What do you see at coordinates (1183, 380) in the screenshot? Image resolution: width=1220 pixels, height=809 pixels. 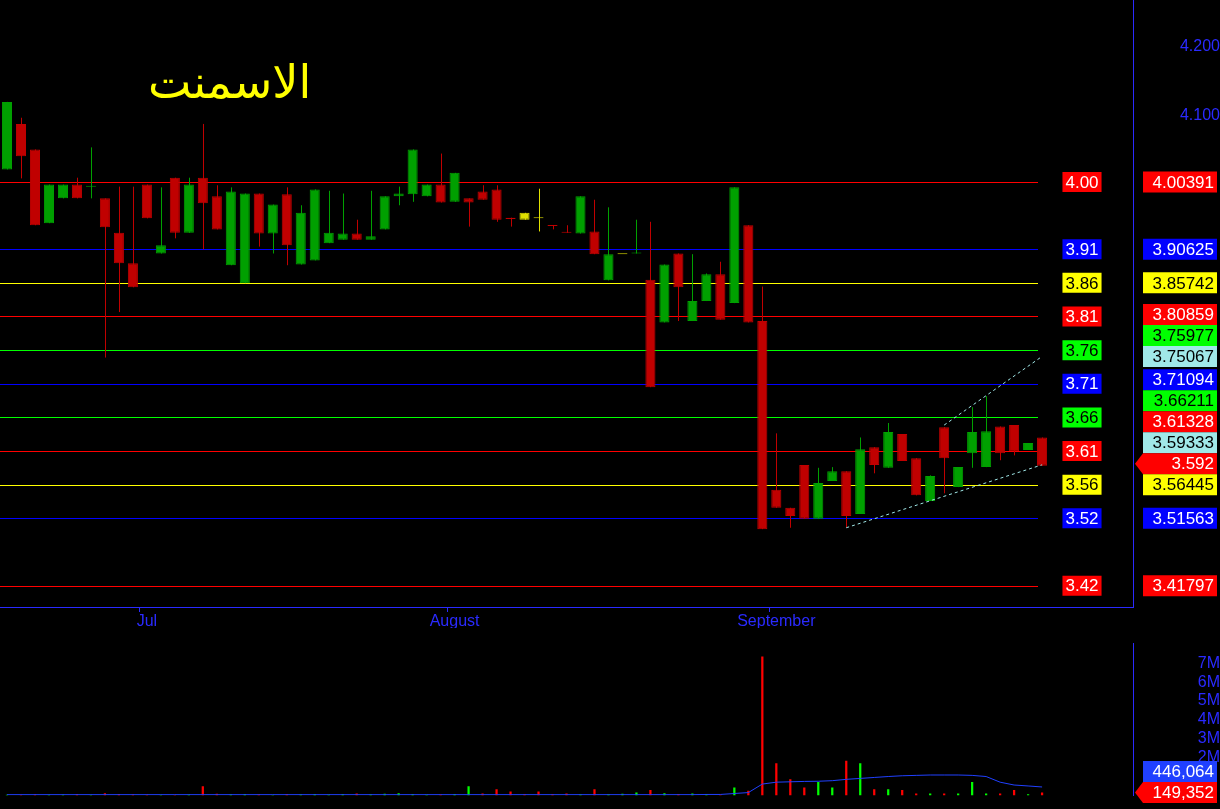 I see `text: 3.71094` at bounding box center [1183, 380].